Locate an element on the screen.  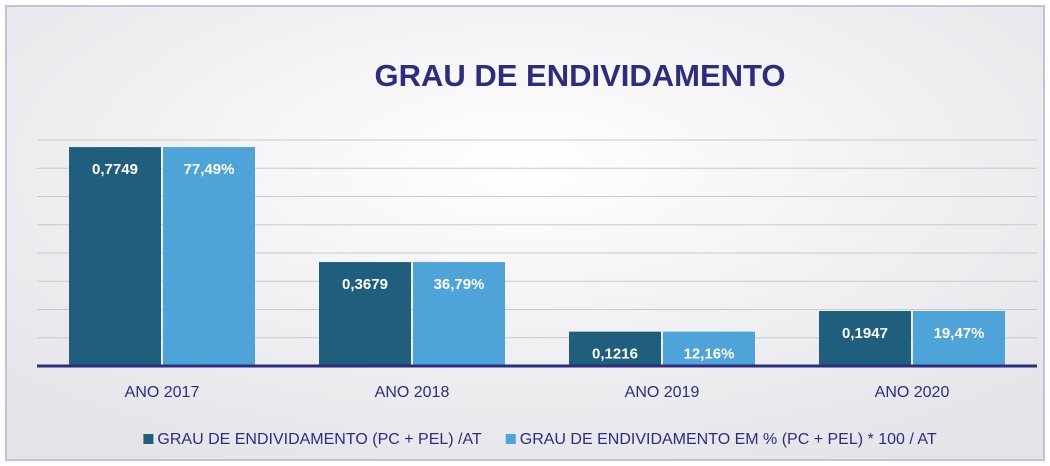
data-label: 0,3679 is located at coordinates (365, 284).